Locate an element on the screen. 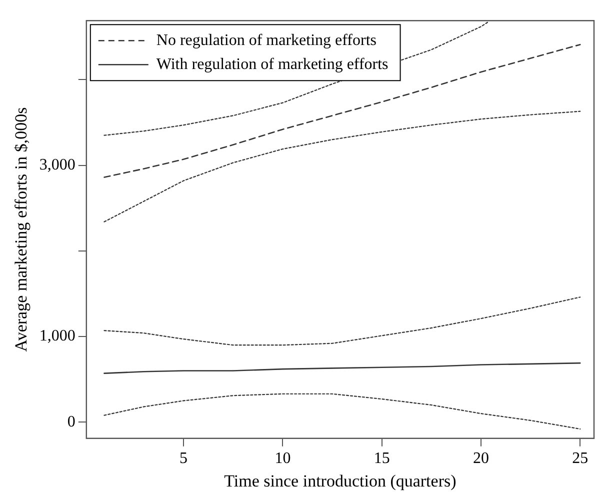  x-tick-label: 5 is located at coordinates (184, 459).